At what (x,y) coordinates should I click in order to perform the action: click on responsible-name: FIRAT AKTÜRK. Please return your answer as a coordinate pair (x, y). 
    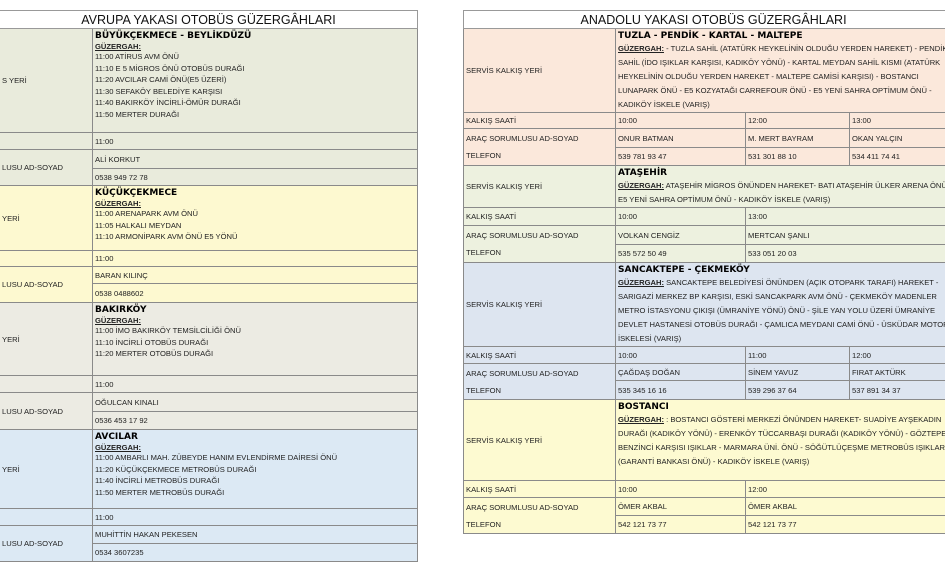
    Looking at the image, I should click on (896, 372).